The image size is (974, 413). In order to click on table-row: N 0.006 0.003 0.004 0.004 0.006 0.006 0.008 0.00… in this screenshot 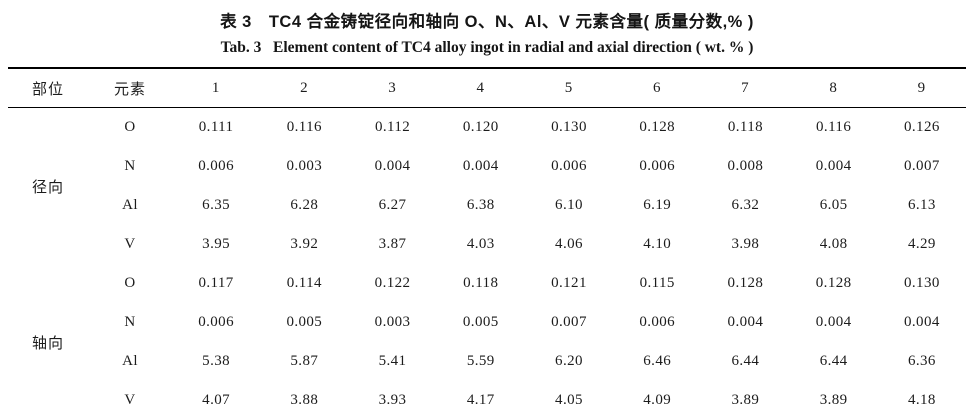, I will do `click(487, 166)`.